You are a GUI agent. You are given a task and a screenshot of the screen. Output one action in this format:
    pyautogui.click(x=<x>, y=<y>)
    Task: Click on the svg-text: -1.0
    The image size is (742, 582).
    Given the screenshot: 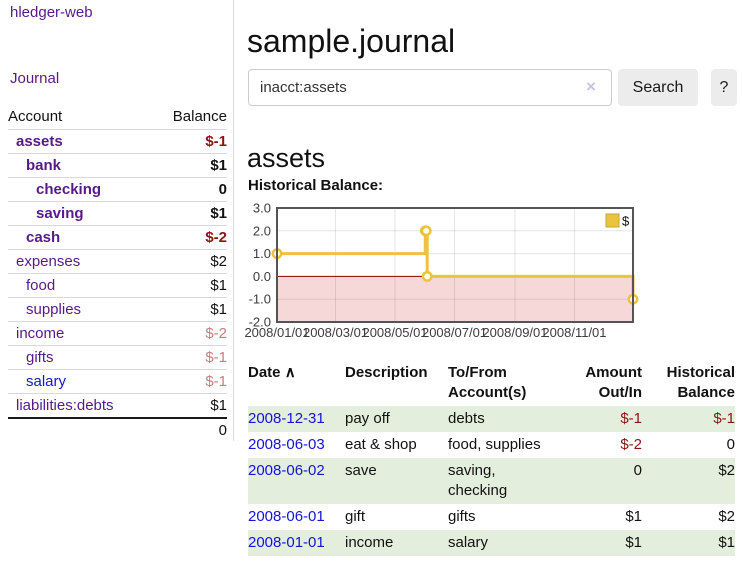 What is the action you would take?
    pyautogui.click(x=260, y=299)
    